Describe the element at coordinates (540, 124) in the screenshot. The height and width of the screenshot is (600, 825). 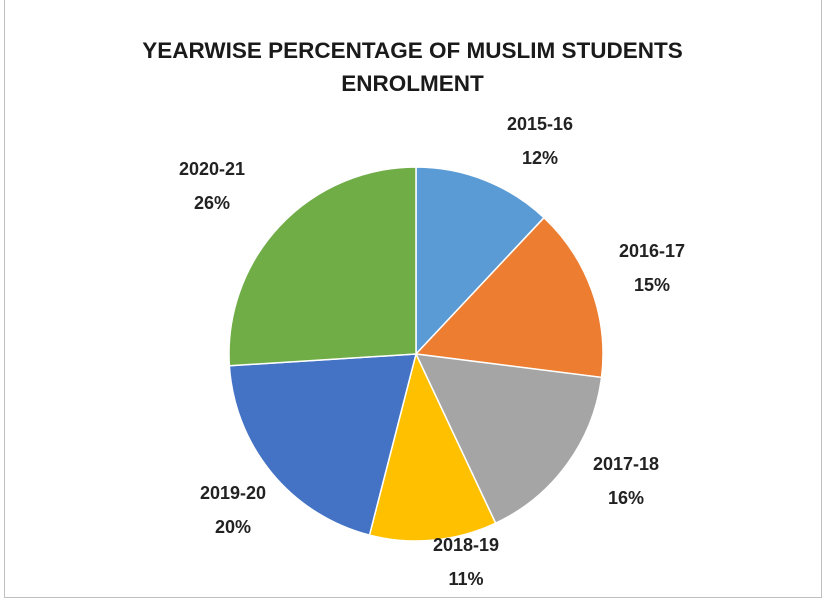
I see `data-label-category-2015-16: 2015-16` at that location.